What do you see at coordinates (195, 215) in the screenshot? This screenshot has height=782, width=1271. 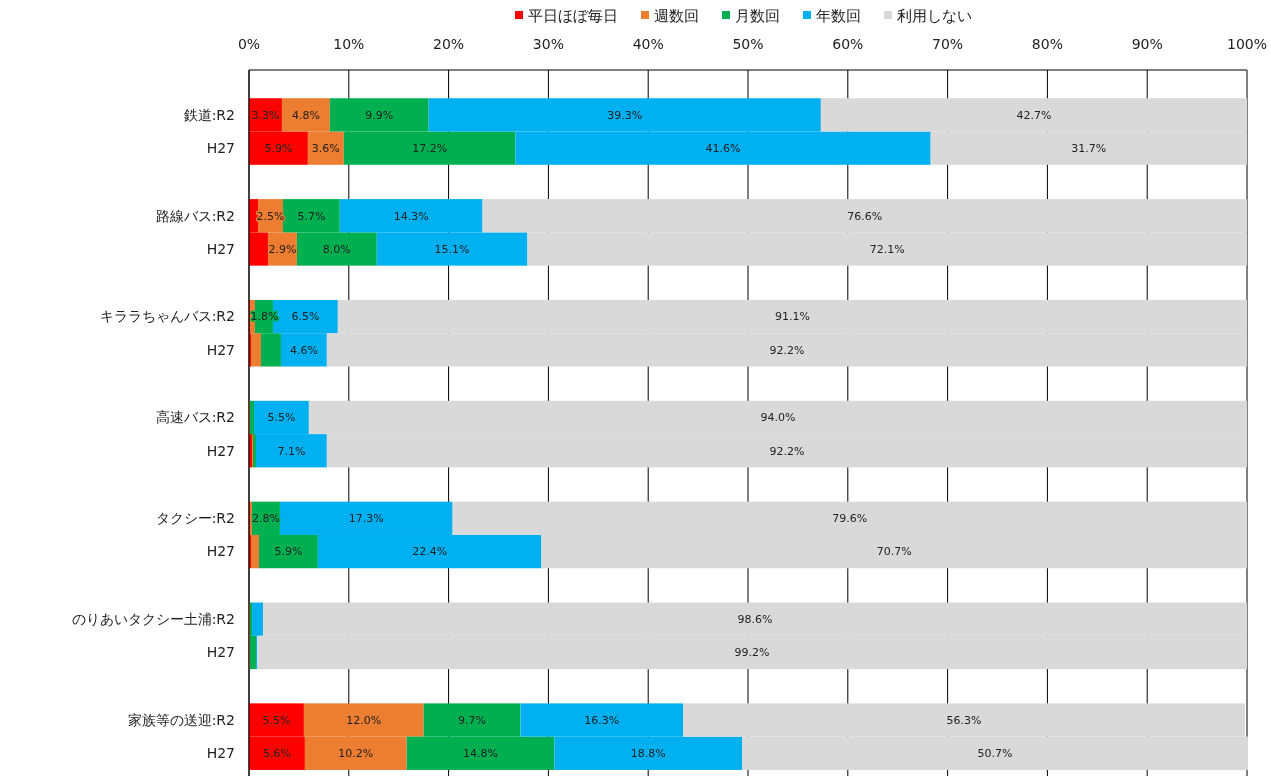 I see `y-tick-label: 路線バス:R2` at bounding box center [195, 215].